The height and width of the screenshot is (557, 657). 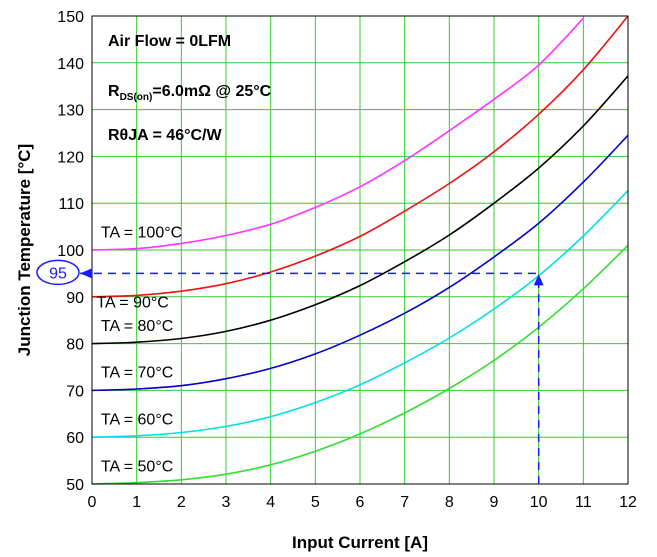 I want to click on y-tick-label: 100, so click(x=70, y=251).